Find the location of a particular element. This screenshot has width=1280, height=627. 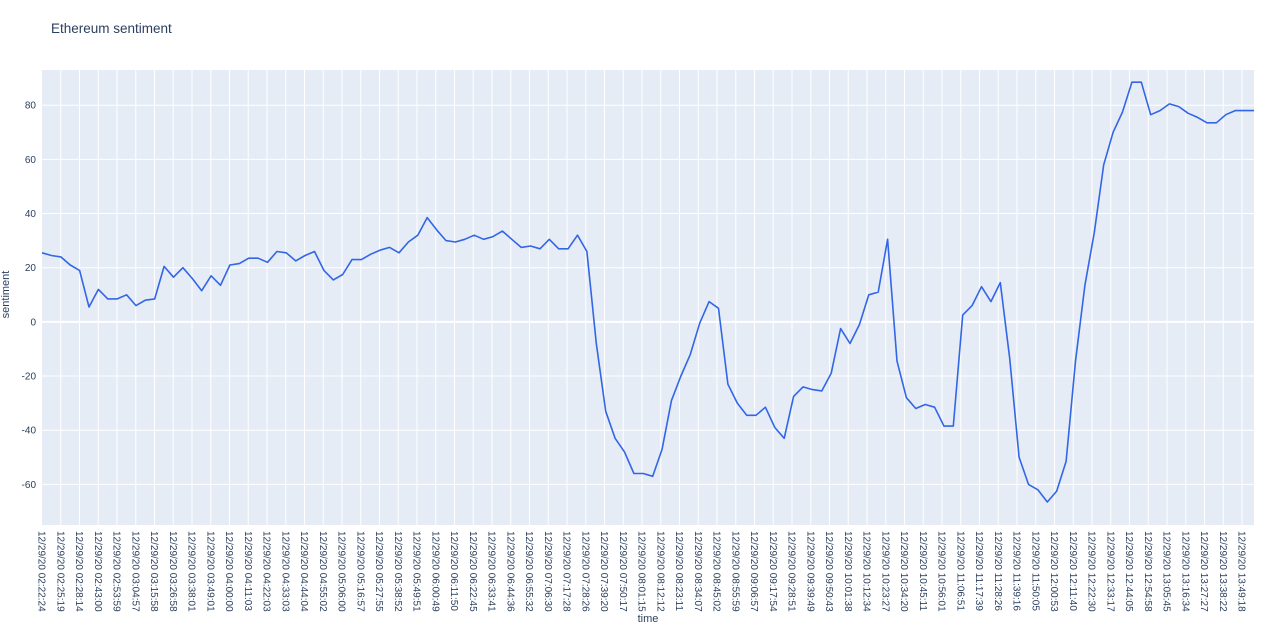

x-tick-label: 12/29/20 12:22:30 is located at coordinates (1091, 571).